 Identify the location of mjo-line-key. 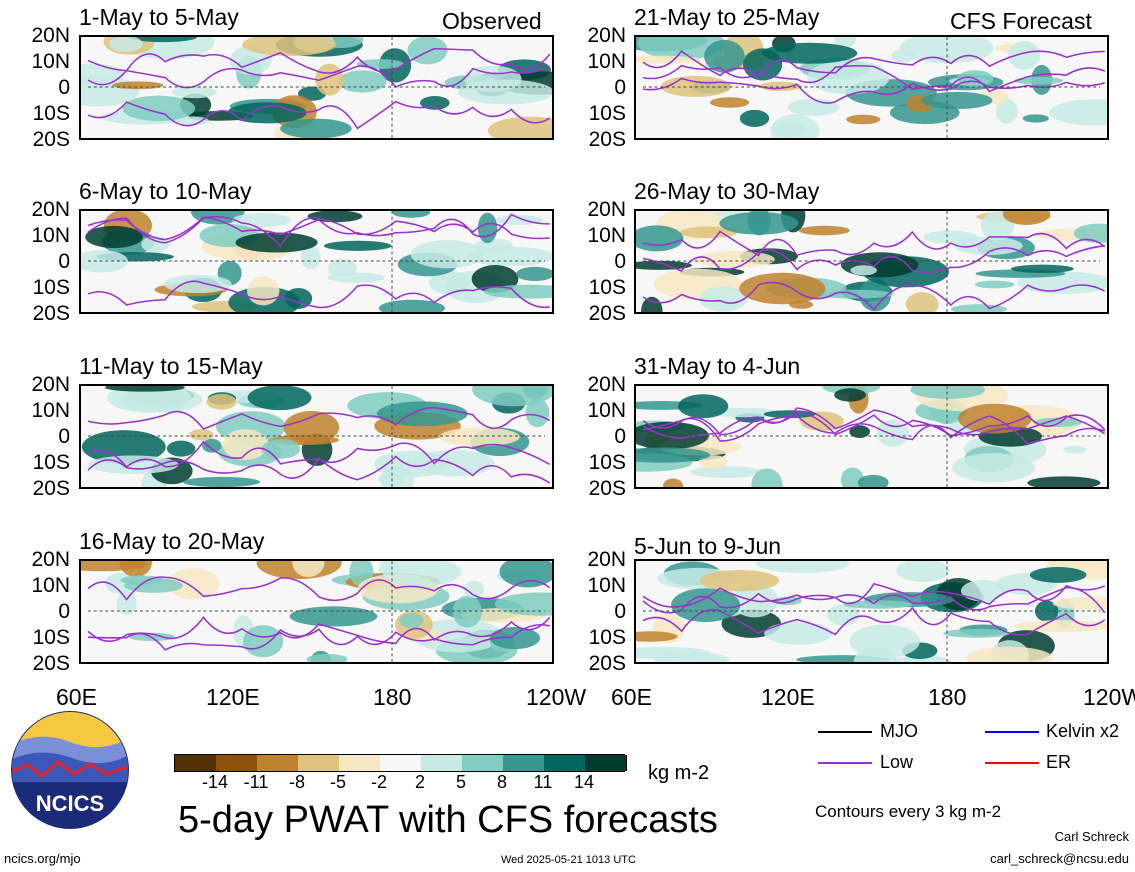
(845, 732).